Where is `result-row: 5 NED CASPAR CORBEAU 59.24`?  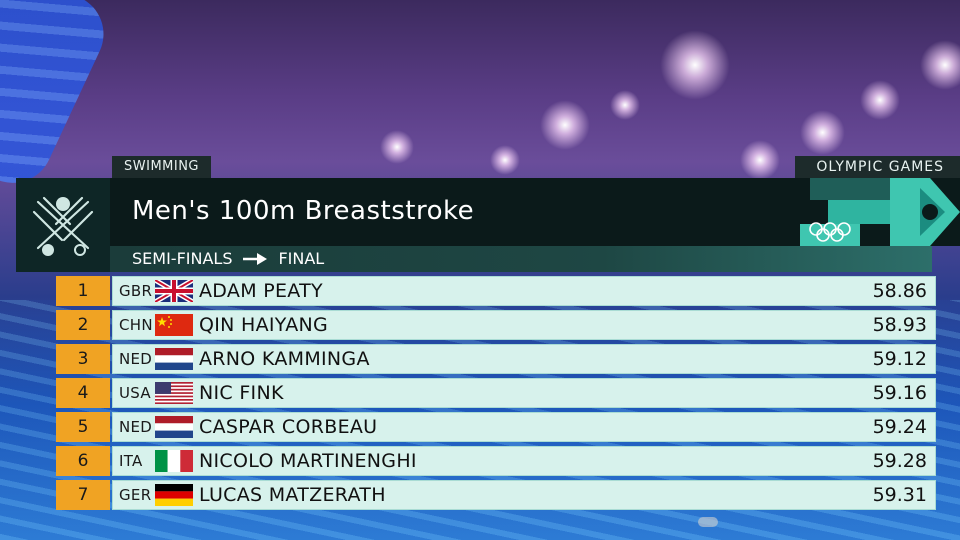 result-row: 5 NED CASPAR CORBEAU 59.24 is located at coordinates (496, 427).